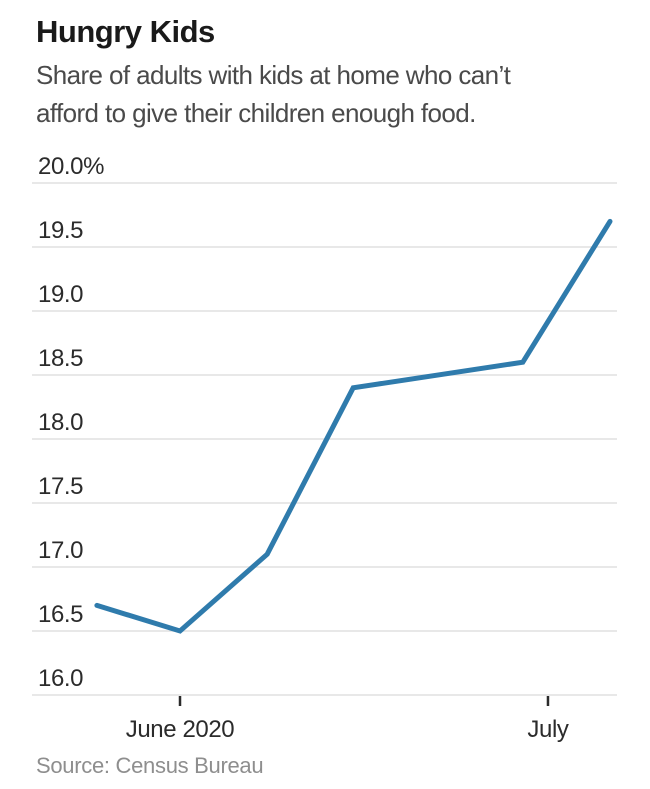 The width and height of the screenshot is (650, 789). I want to click on y-axis-label: 20.0%, so click(71, 166).